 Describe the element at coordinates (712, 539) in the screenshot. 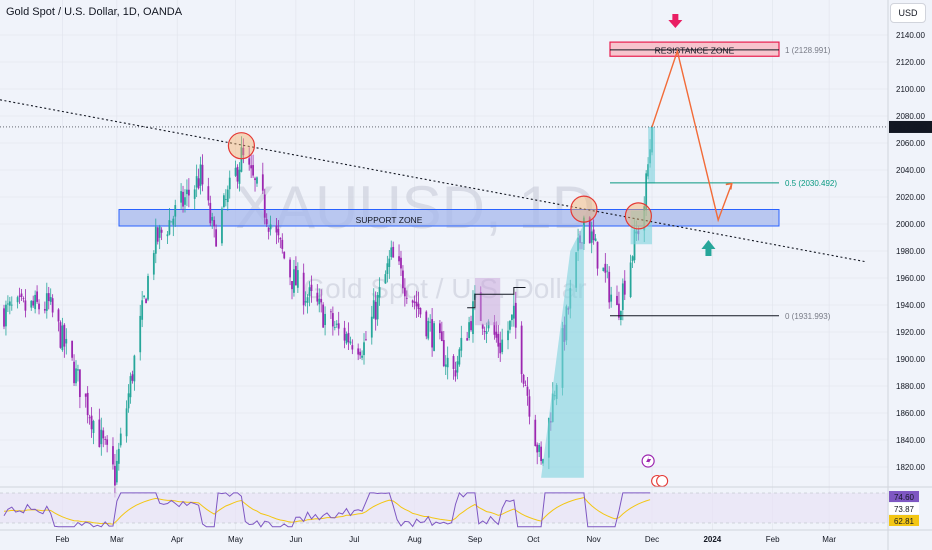

I see `time-tick-label: 2024` at that location.